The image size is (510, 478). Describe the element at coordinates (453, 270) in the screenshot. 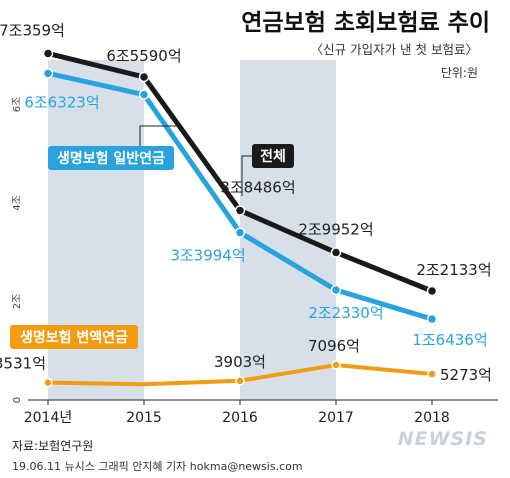

I see `data-label-total: 2조2133억` at that location.